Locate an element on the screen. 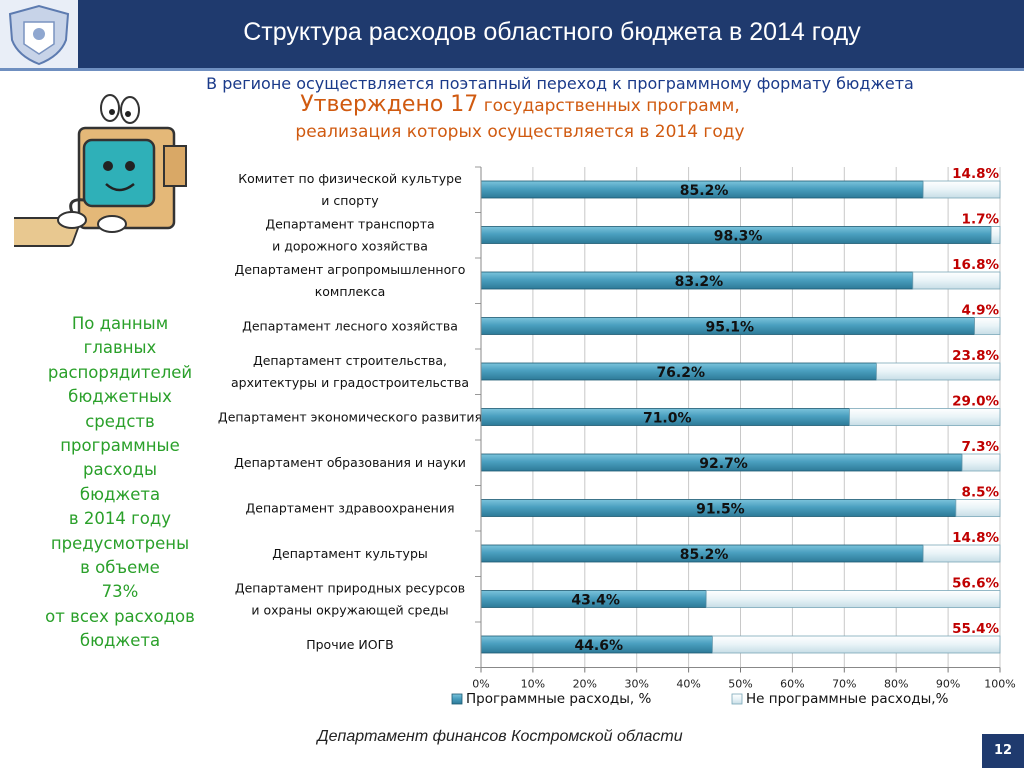 This screenshot has height=768, width=1024. program-value-label: 95.1% is located at coordinates (729, 328).